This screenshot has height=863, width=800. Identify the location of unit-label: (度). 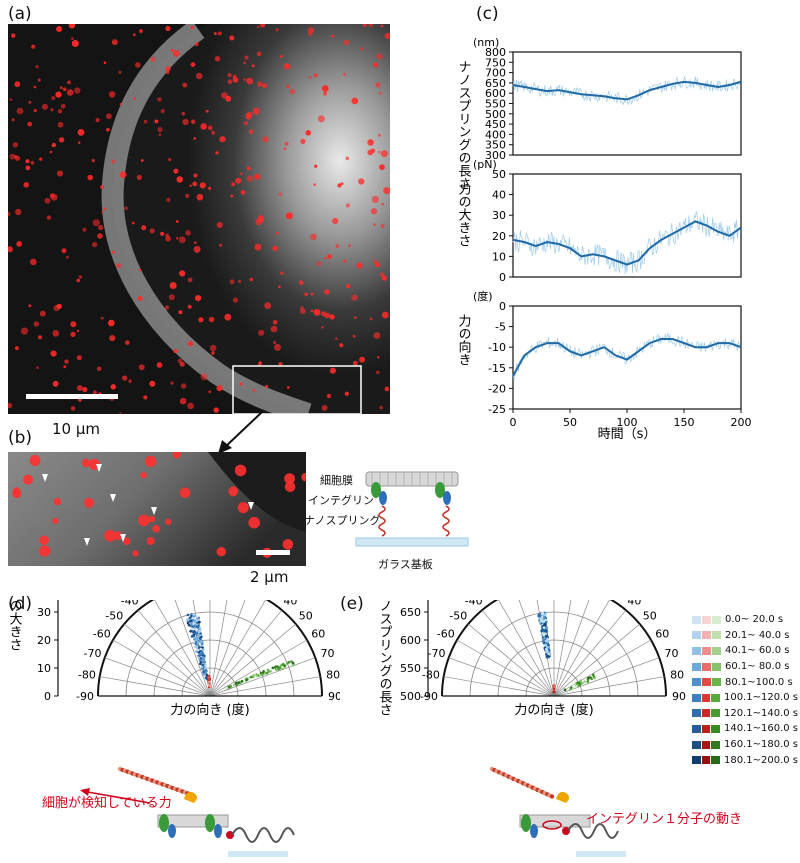
(483, 296).